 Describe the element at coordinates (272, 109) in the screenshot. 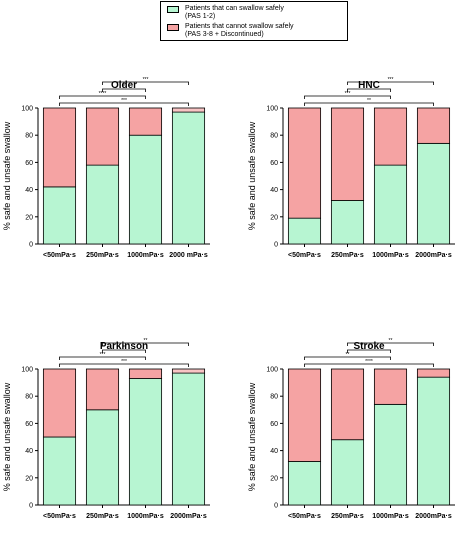

I see `chart-2-y-tick-label: 100` at that location.